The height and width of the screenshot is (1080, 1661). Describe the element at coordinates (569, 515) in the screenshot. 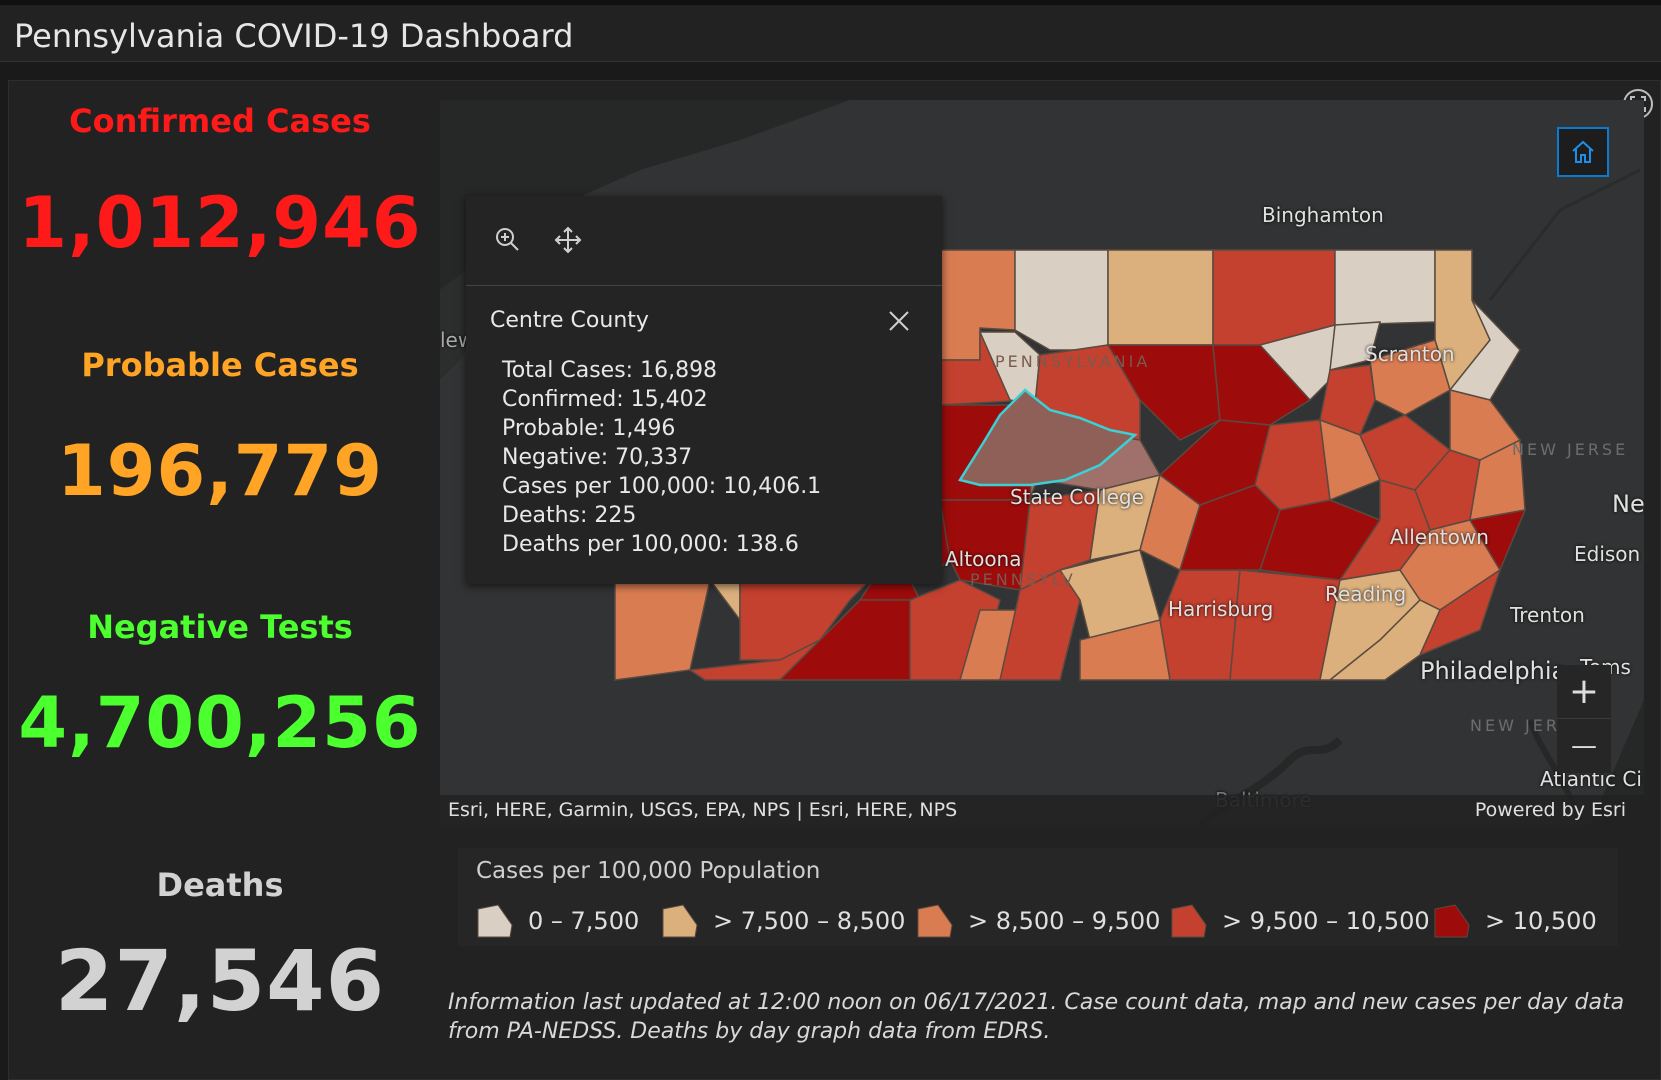

I see `popup-deaths: Deaths: 225` at that location.